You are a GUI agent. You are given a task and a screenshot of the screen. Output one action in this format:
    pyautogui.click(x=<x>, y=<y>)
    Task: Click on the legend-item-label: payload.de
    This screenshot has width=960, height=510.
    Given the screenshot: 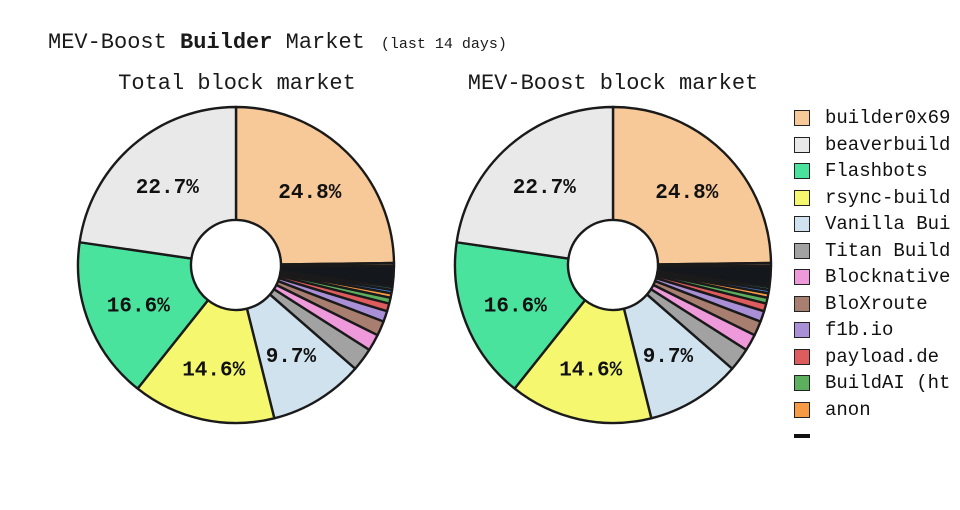 What is the action you would take?
    pyautogui.click(x=882, y=356)
    